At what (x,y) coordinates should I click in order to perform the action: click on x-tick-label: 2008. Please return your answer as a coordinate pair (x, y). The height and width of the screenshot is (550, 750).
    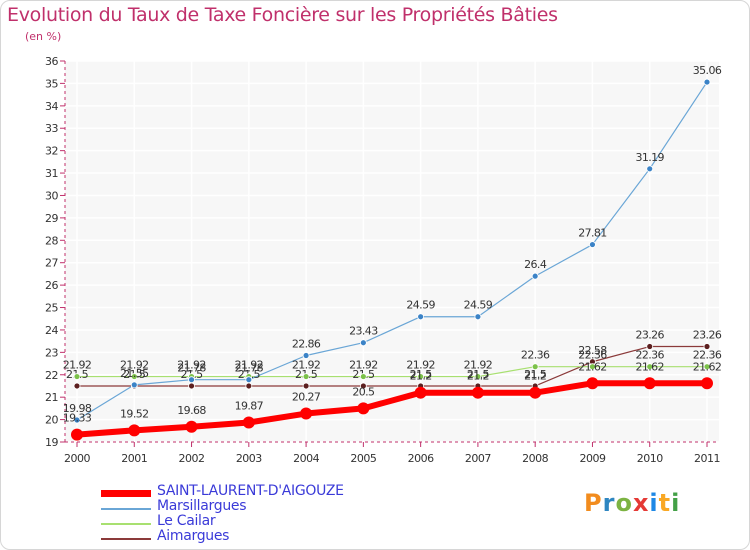
    Looking at the image, I should click on (535, 458).